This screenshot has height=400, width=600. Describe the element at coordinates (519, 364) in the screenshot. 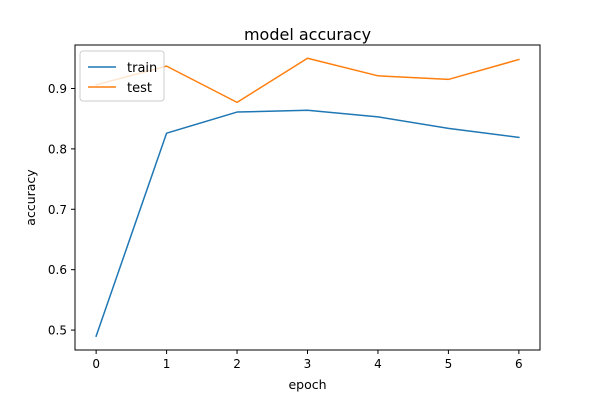

I see `x-tick-label: 6` at that location.